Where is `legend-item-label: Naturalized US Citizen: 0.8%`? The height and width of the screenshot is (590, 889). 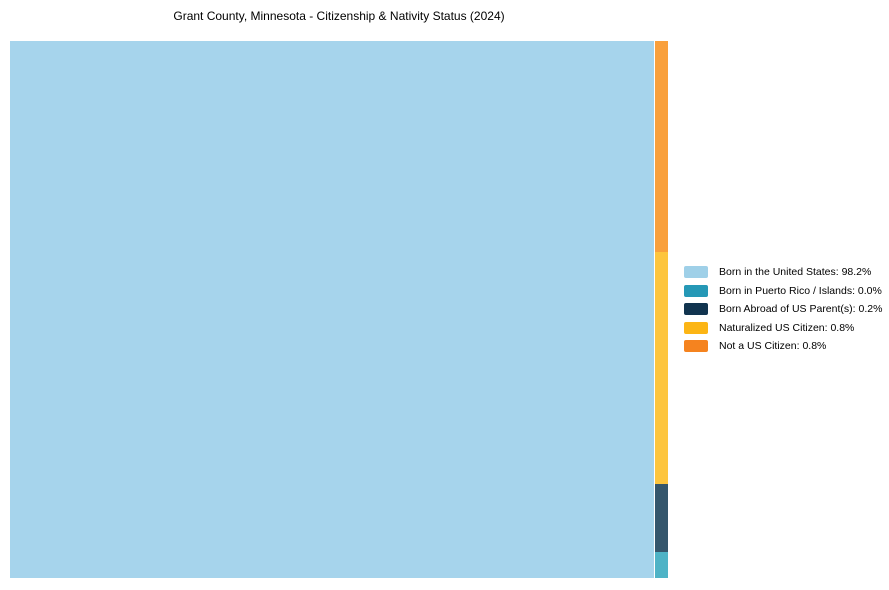 legend-item-label: Naturalized US Citizen: 0.8% is located at coordinates (787, 327).